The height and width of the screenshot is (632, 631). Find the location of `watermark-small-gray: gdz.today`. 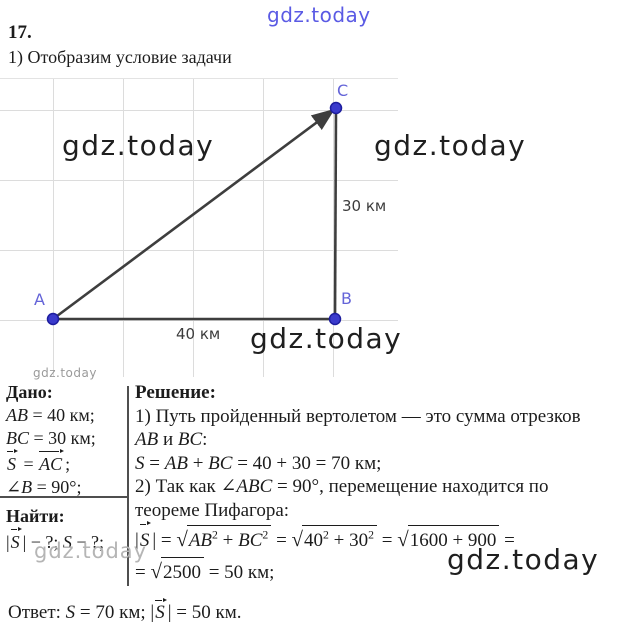

watermark-small-gray: gdz.today is located at coordinates (65, 373).